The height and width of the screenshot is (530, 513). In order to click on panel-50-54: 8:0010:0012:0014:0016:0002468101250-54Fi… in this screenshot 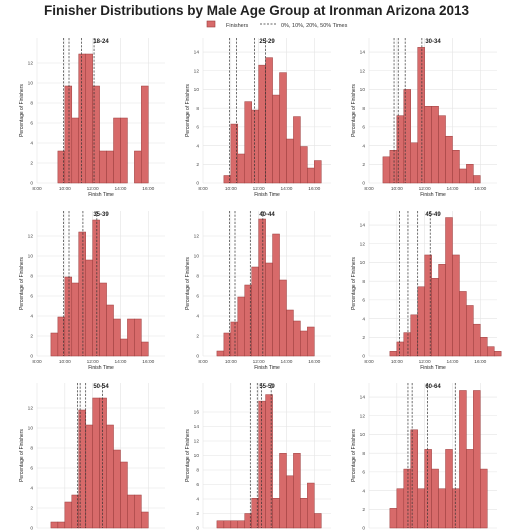, I will do `click(92, 456)`.